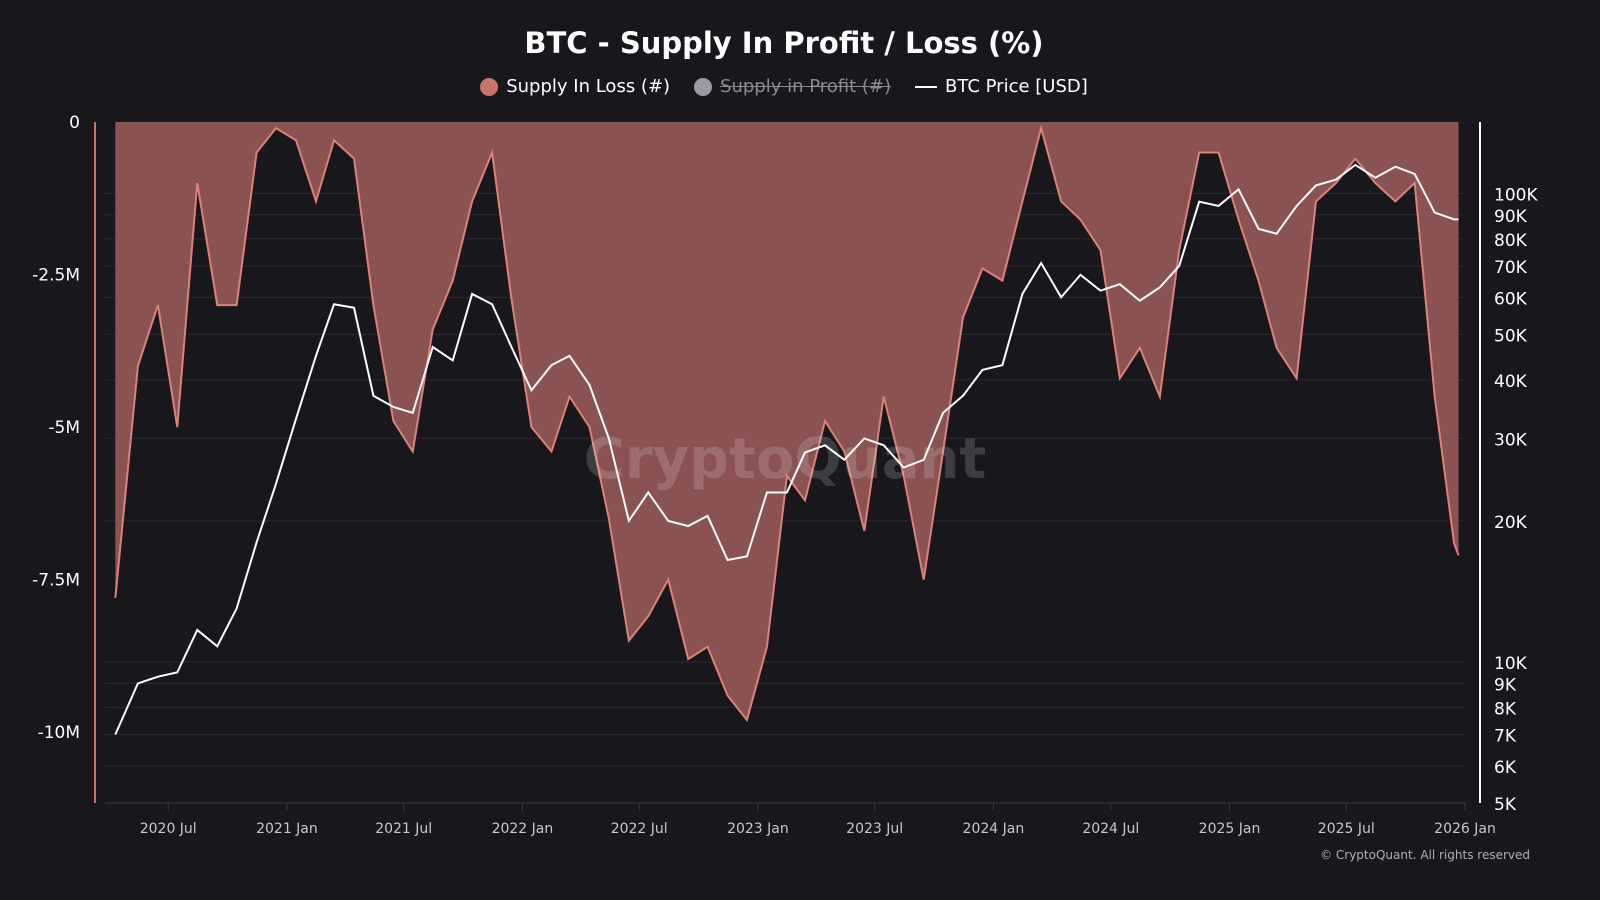 Image resolution: width=1600 pixels, height=900 pixels. What do you see at coordinates (1511, 299) in the screenshot?
I see `right-tick-label: 60K` at bounding box center [1511, 299].